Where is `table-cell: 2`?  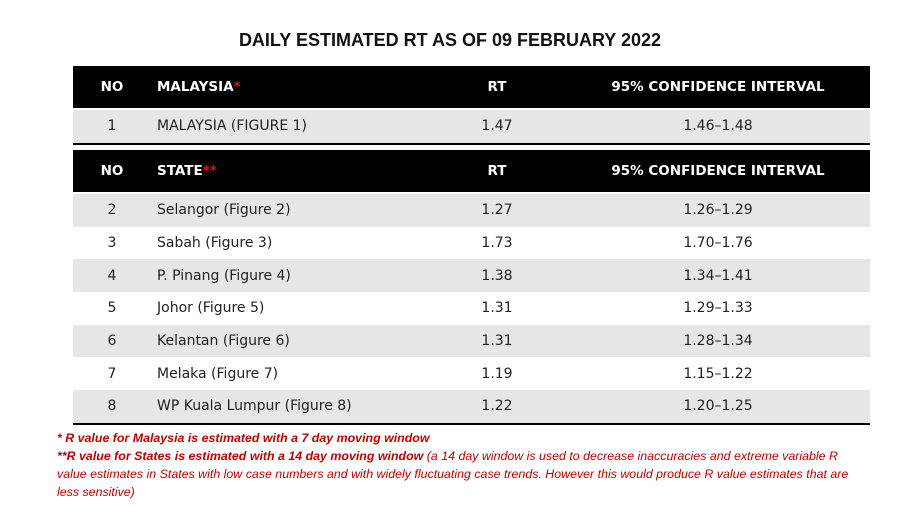
table-cell: 2 is located at coordinates (112, 210).